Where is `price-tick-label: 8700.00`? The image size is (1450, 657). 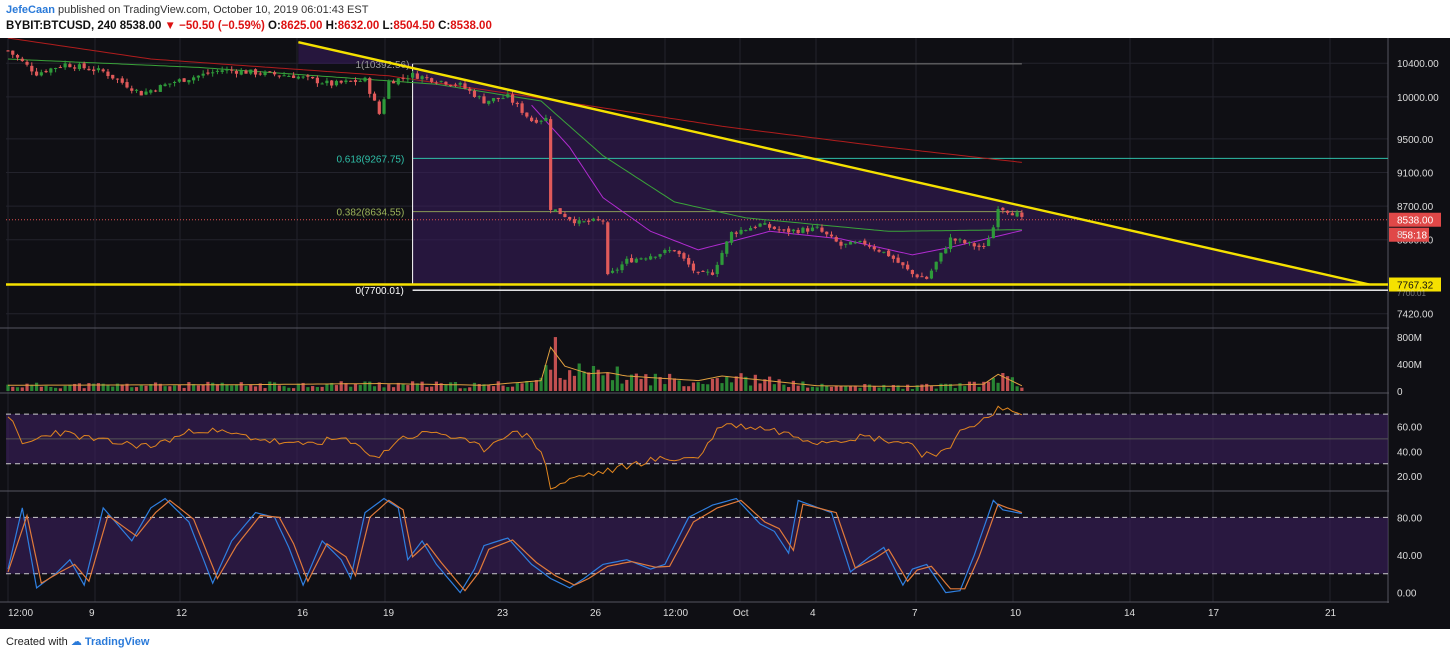 price-tick-label: 8700.00 is located at coordinates (1415, 207).